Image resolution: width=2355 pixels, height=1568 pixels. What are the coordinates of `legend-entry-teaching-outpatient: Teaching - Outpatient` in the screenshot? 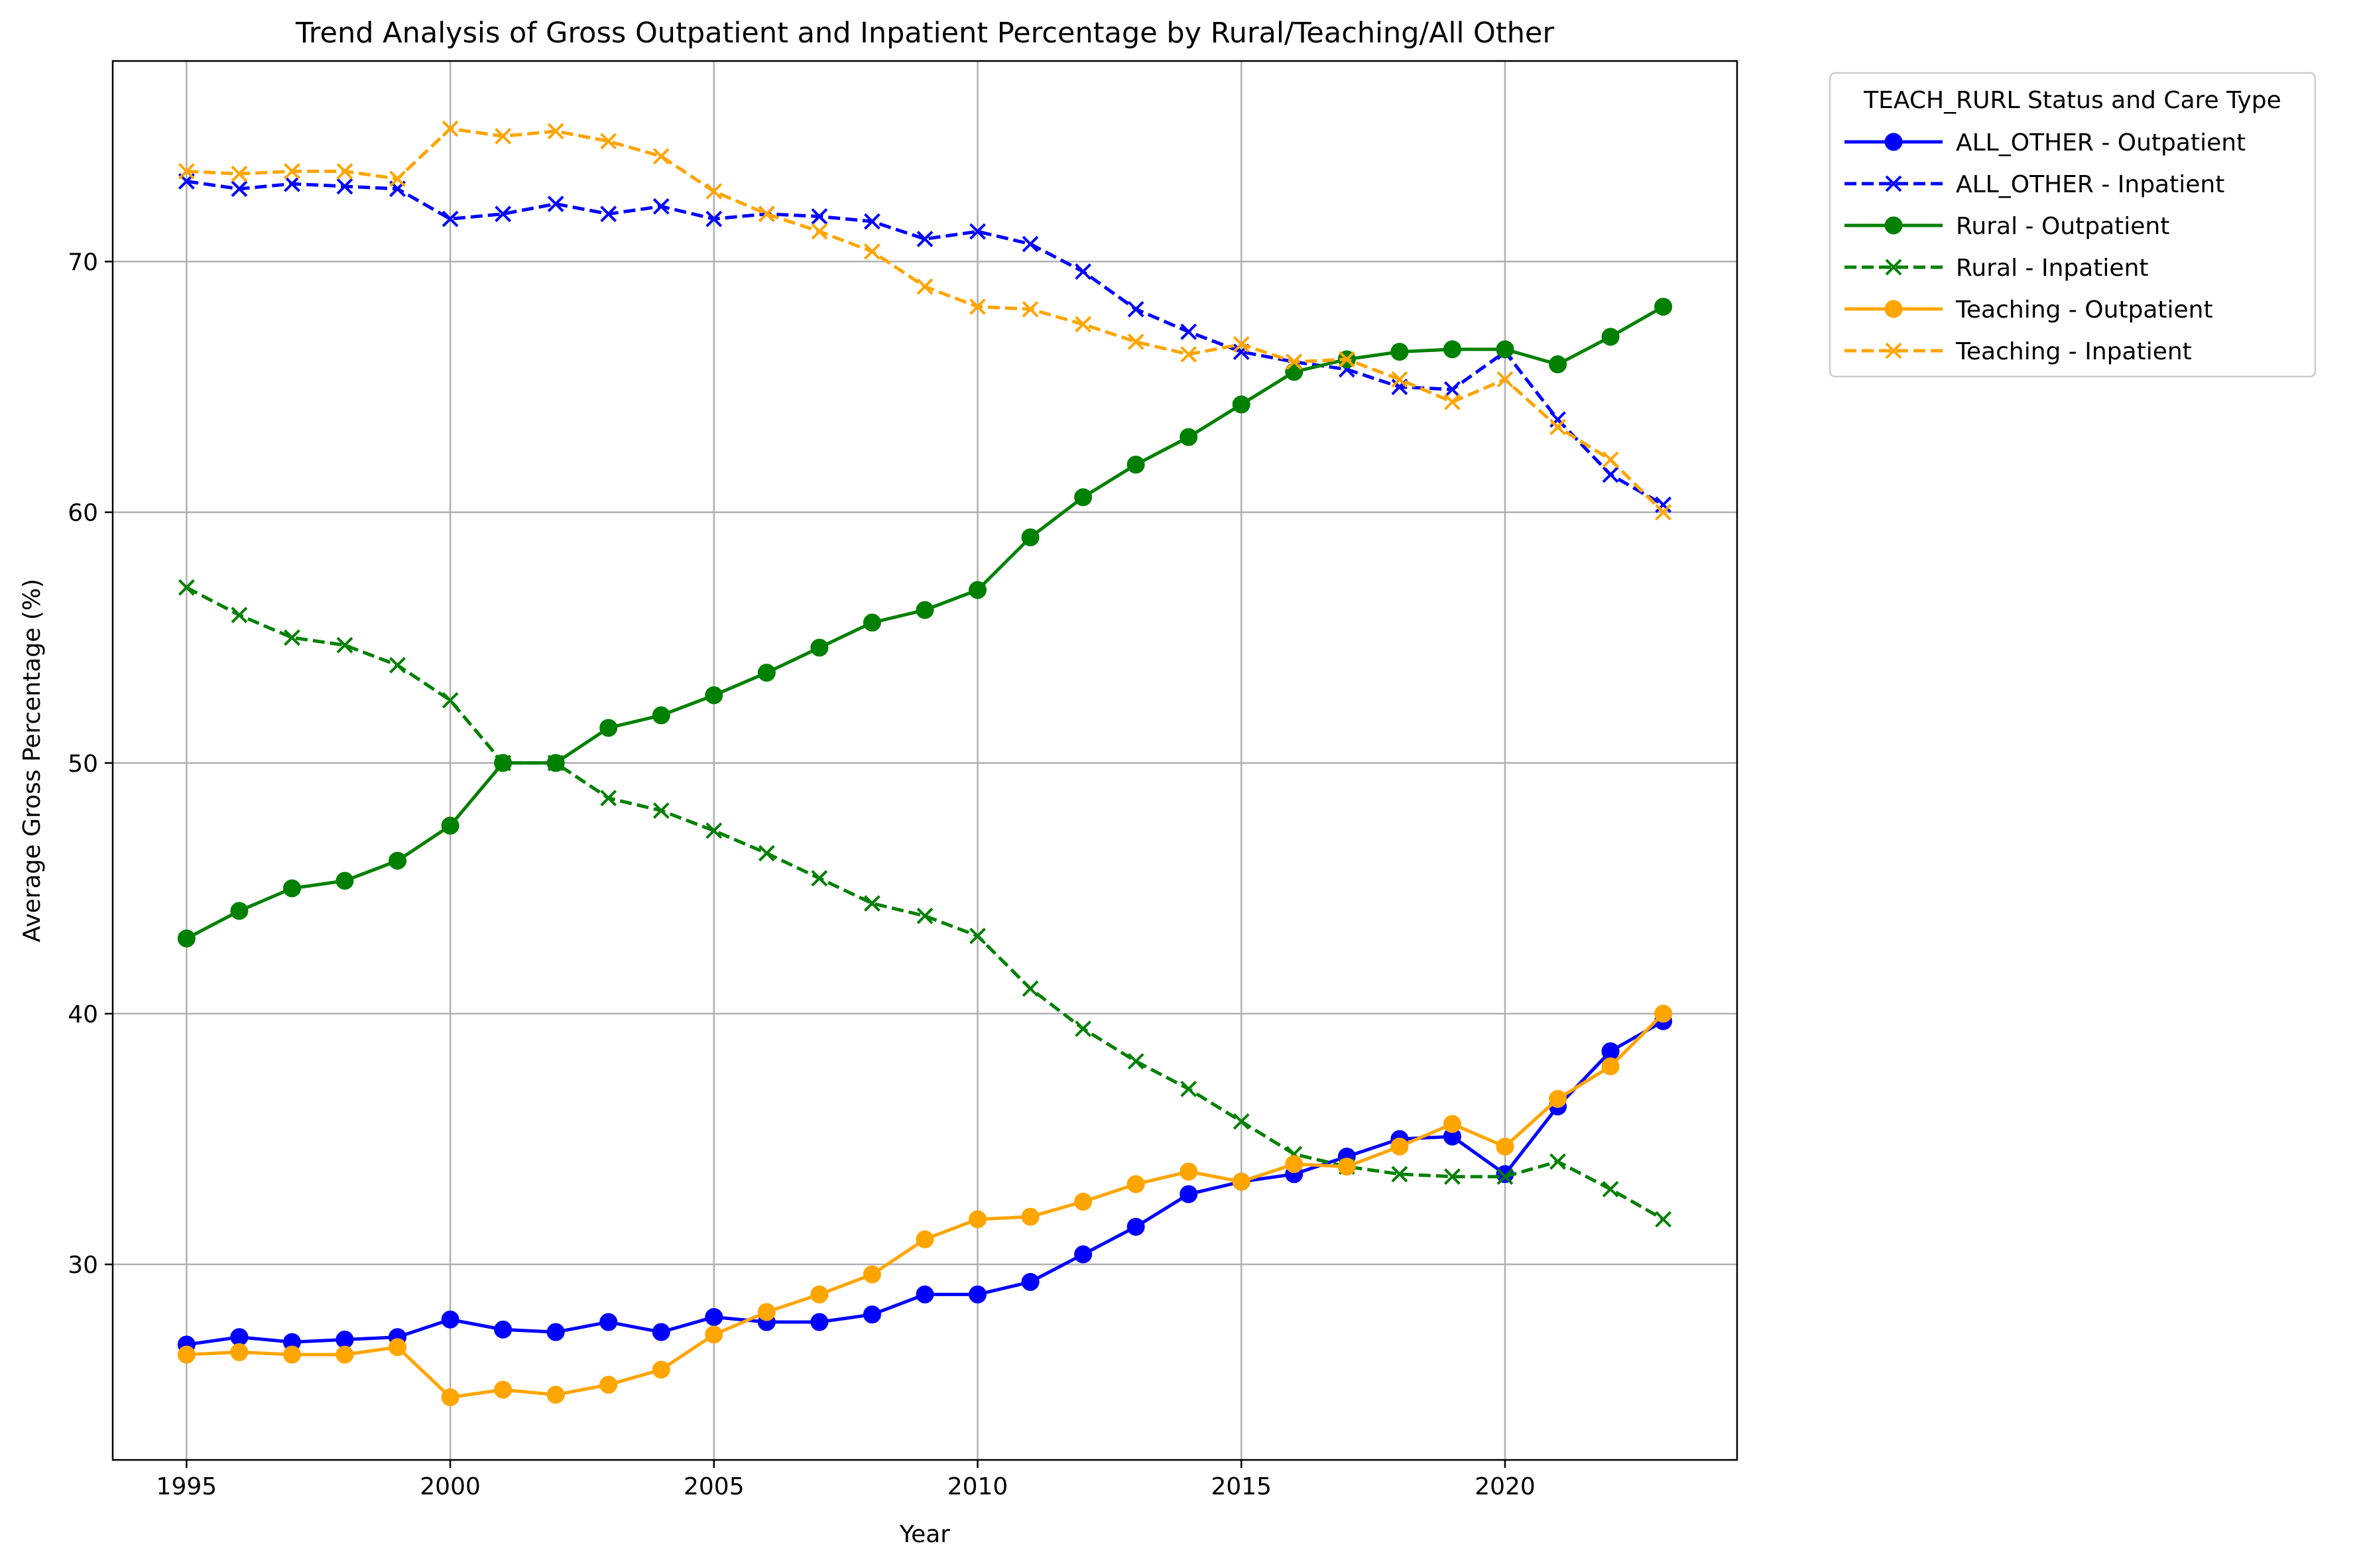 It's located at (2029, 310).